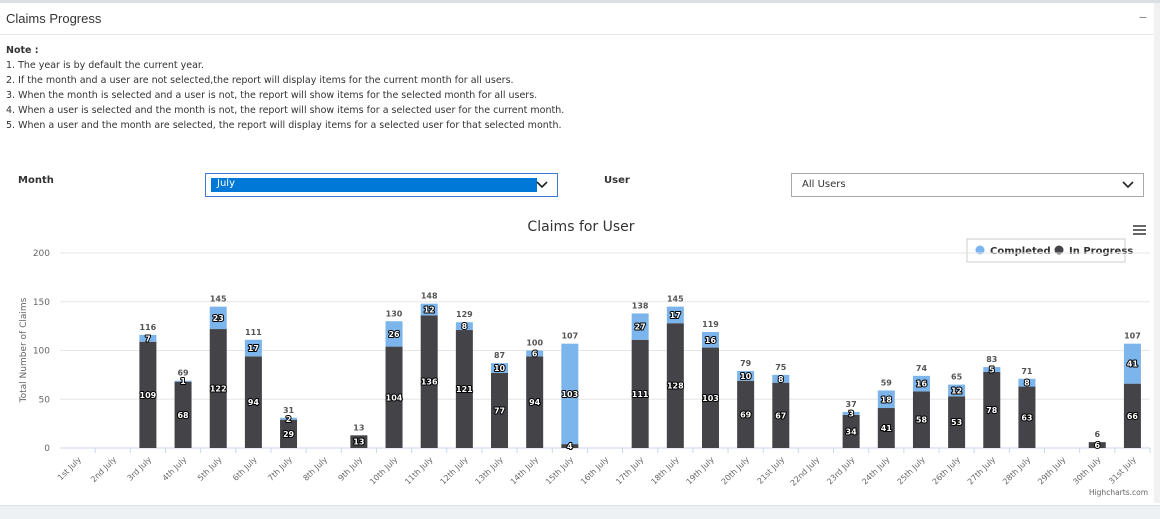 Image resolution: width=1160 pixels, height=519 pixels. I want to click on x-tick-label: 31st July, so click(1122, 470).